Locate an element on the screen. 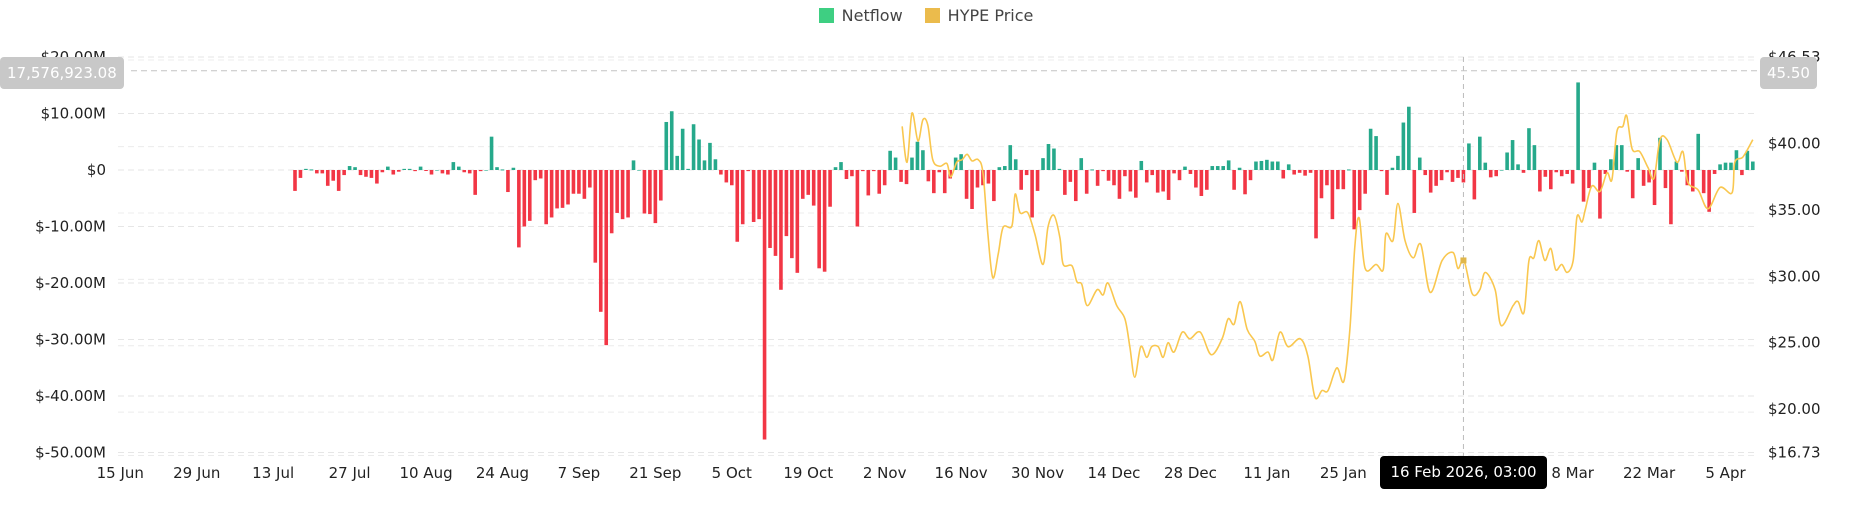 The image size is (1852, 525). left-axis-tick-label: $10.00M is located at coordinates (73, 114).